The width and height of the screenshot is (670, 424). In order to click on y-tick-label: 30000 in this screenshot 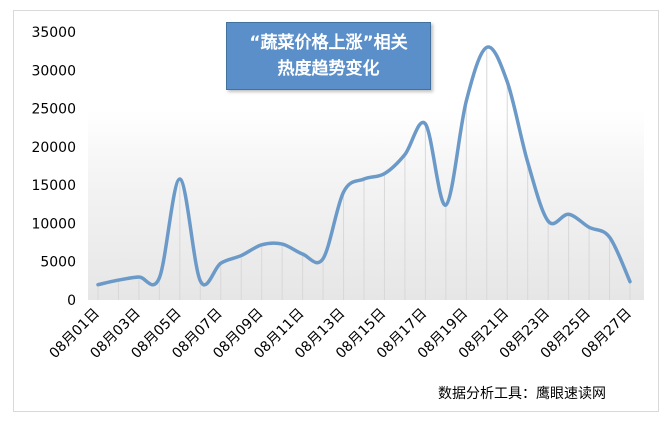, I will do `click(53, 71)`.